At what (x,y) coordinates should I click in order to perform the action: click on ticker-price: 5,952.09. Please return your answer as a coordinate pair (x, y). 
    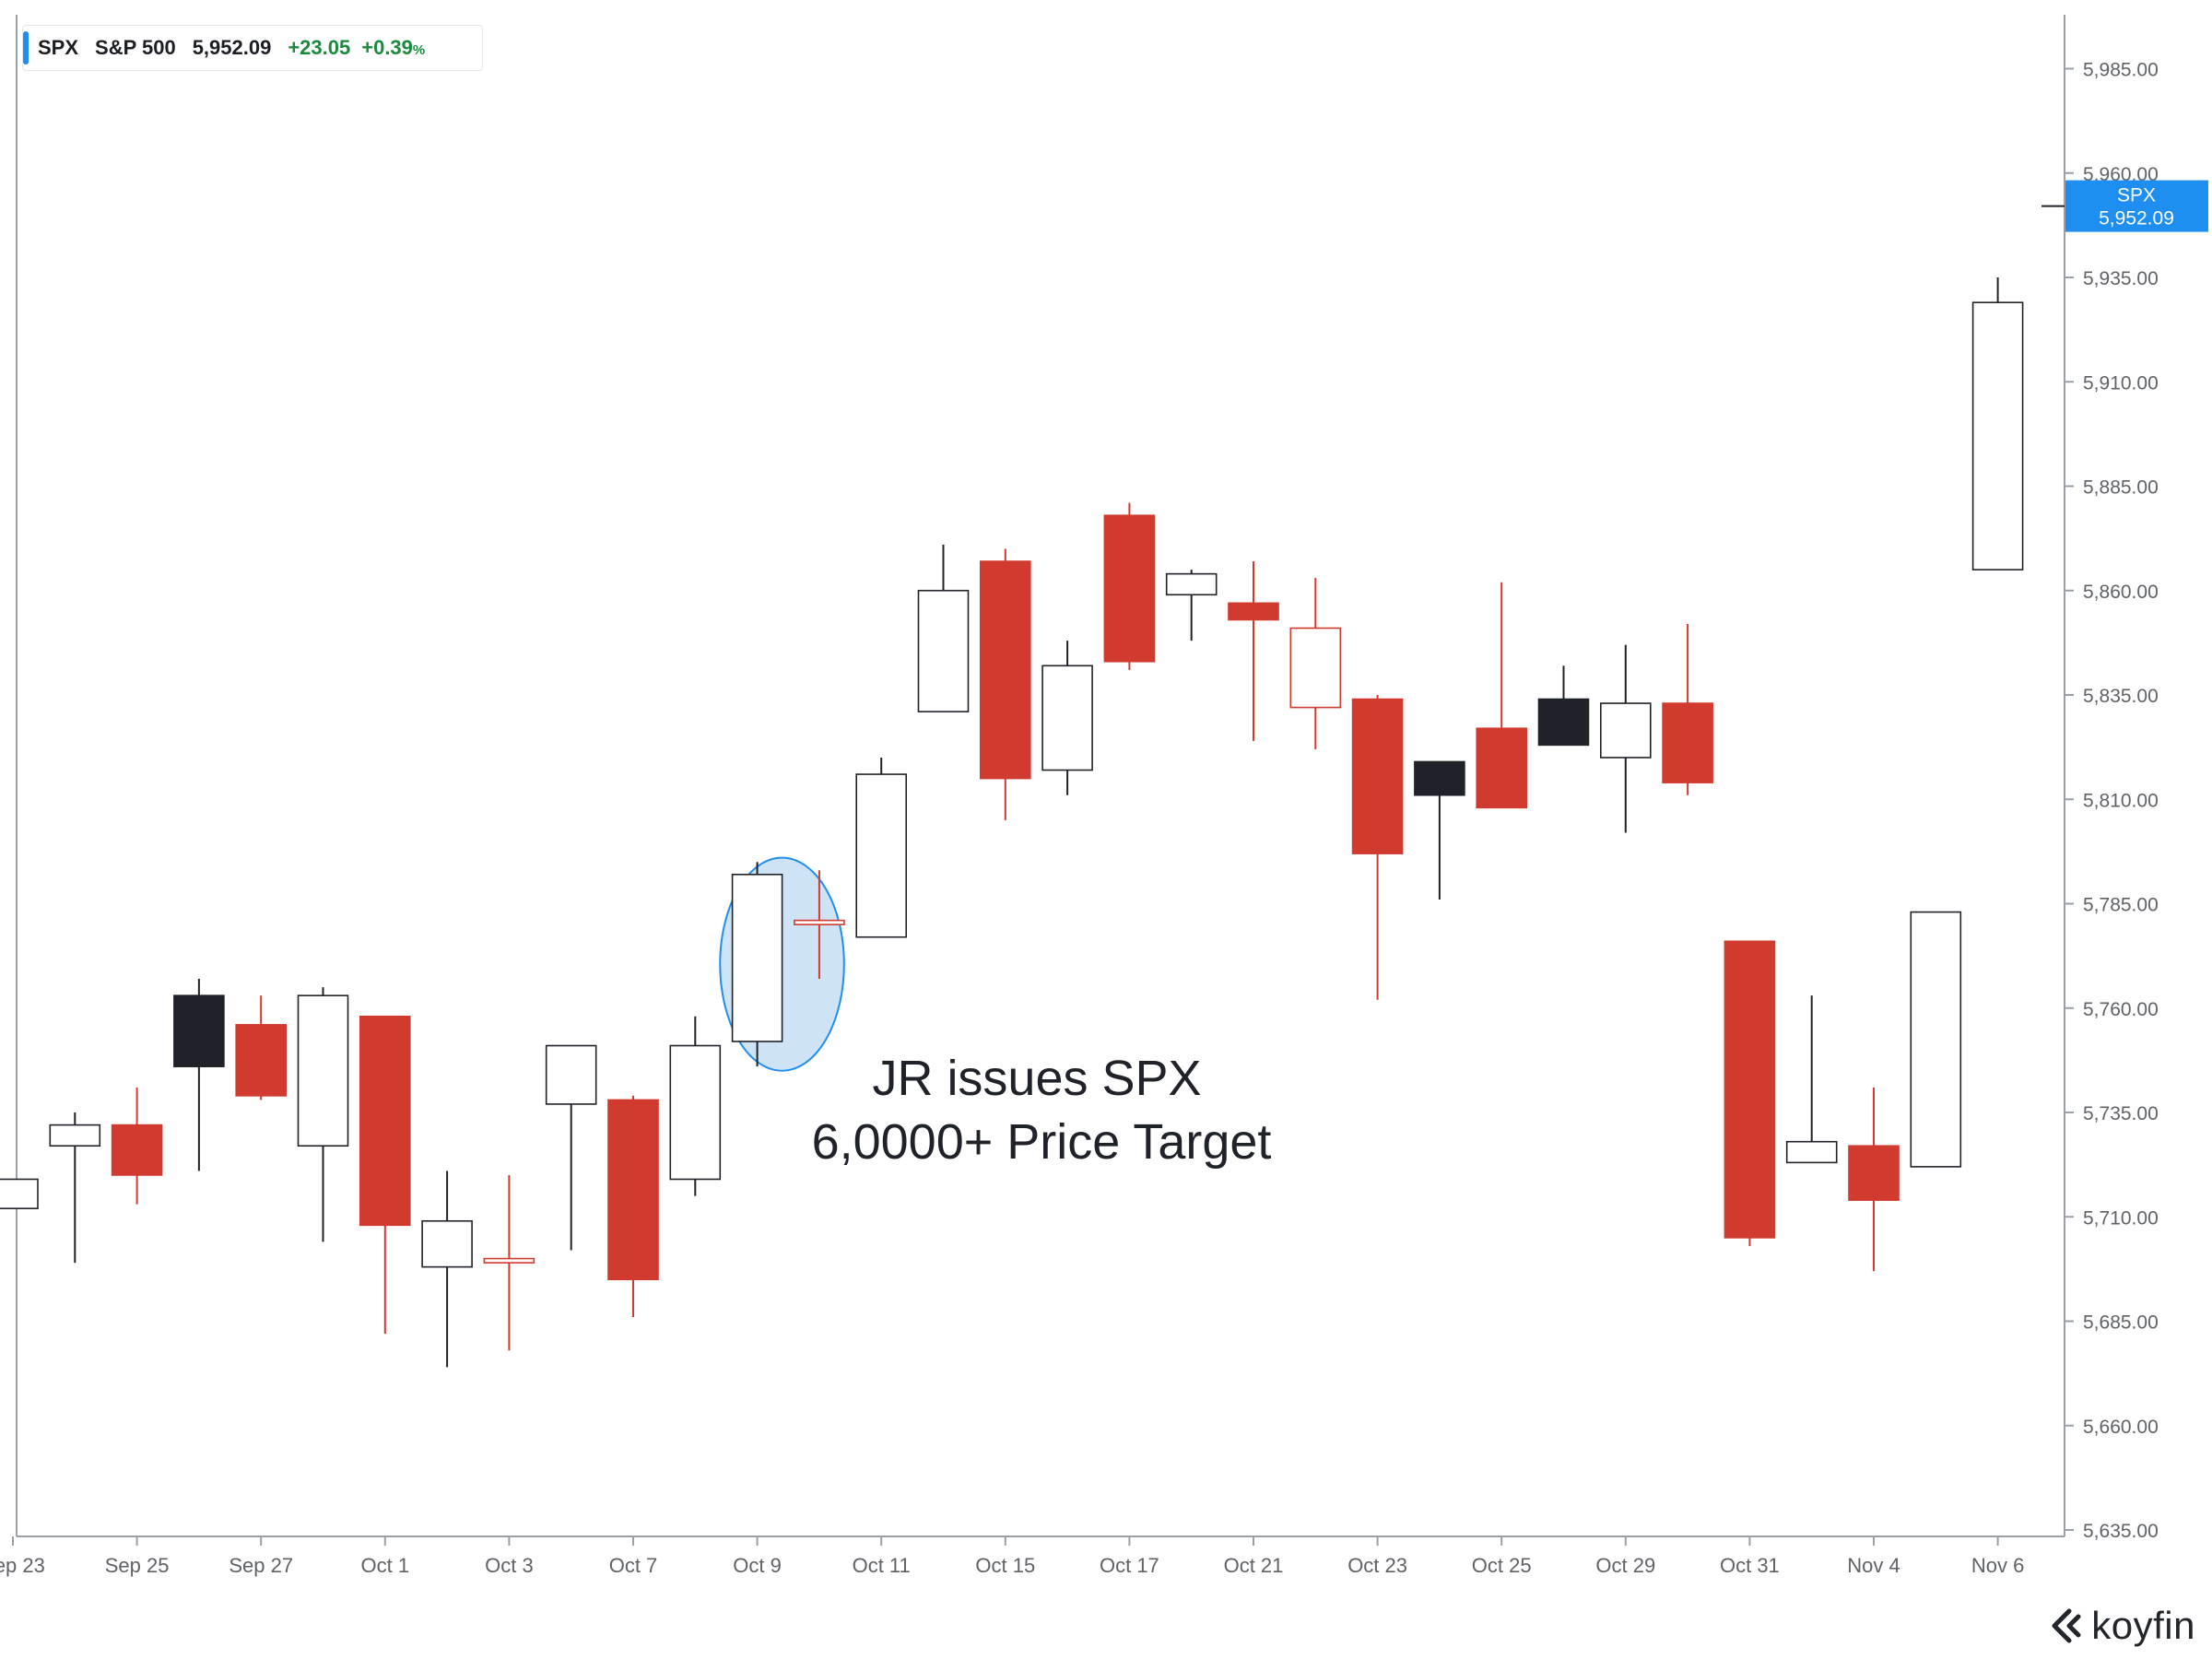
    Looking at the image, I should click on (232, 47).